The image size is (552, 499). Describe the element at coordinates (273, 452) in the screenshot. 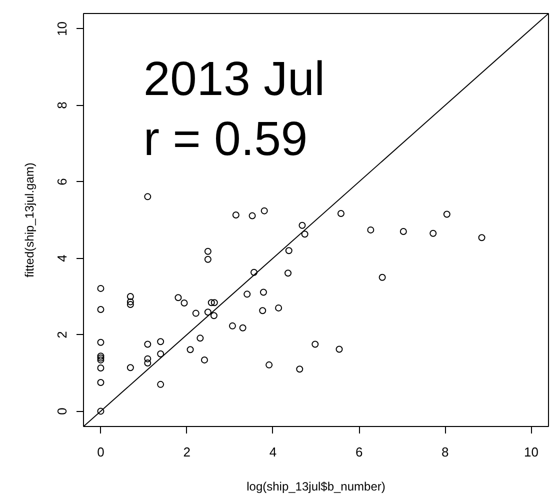

I see `x-tick-label: 4` at that location.